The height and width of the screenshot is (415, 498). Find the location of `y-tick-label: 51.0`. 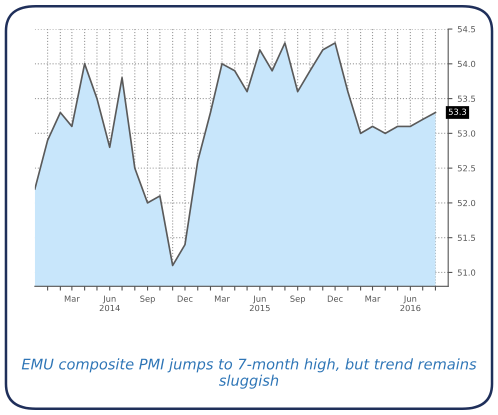

y-tick-label: 51.0 is located at coordinates (467, 272).